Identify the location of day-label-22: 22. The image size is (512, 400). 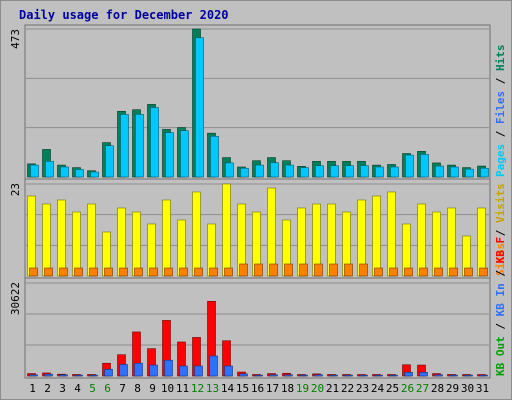
(347, 388).